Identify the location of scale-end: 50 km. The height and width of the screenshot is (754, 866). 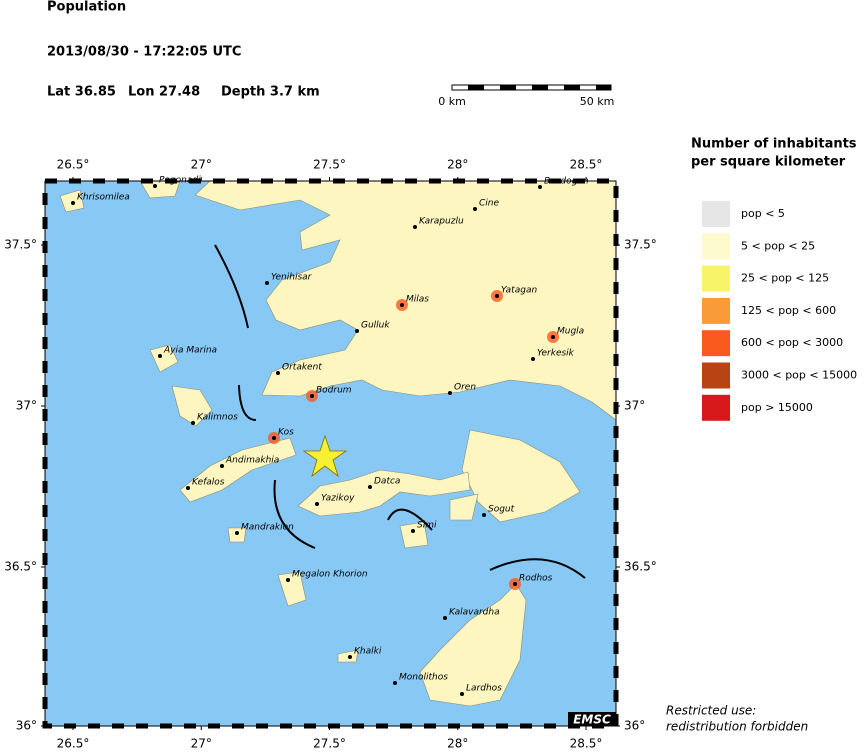
(597, 101).